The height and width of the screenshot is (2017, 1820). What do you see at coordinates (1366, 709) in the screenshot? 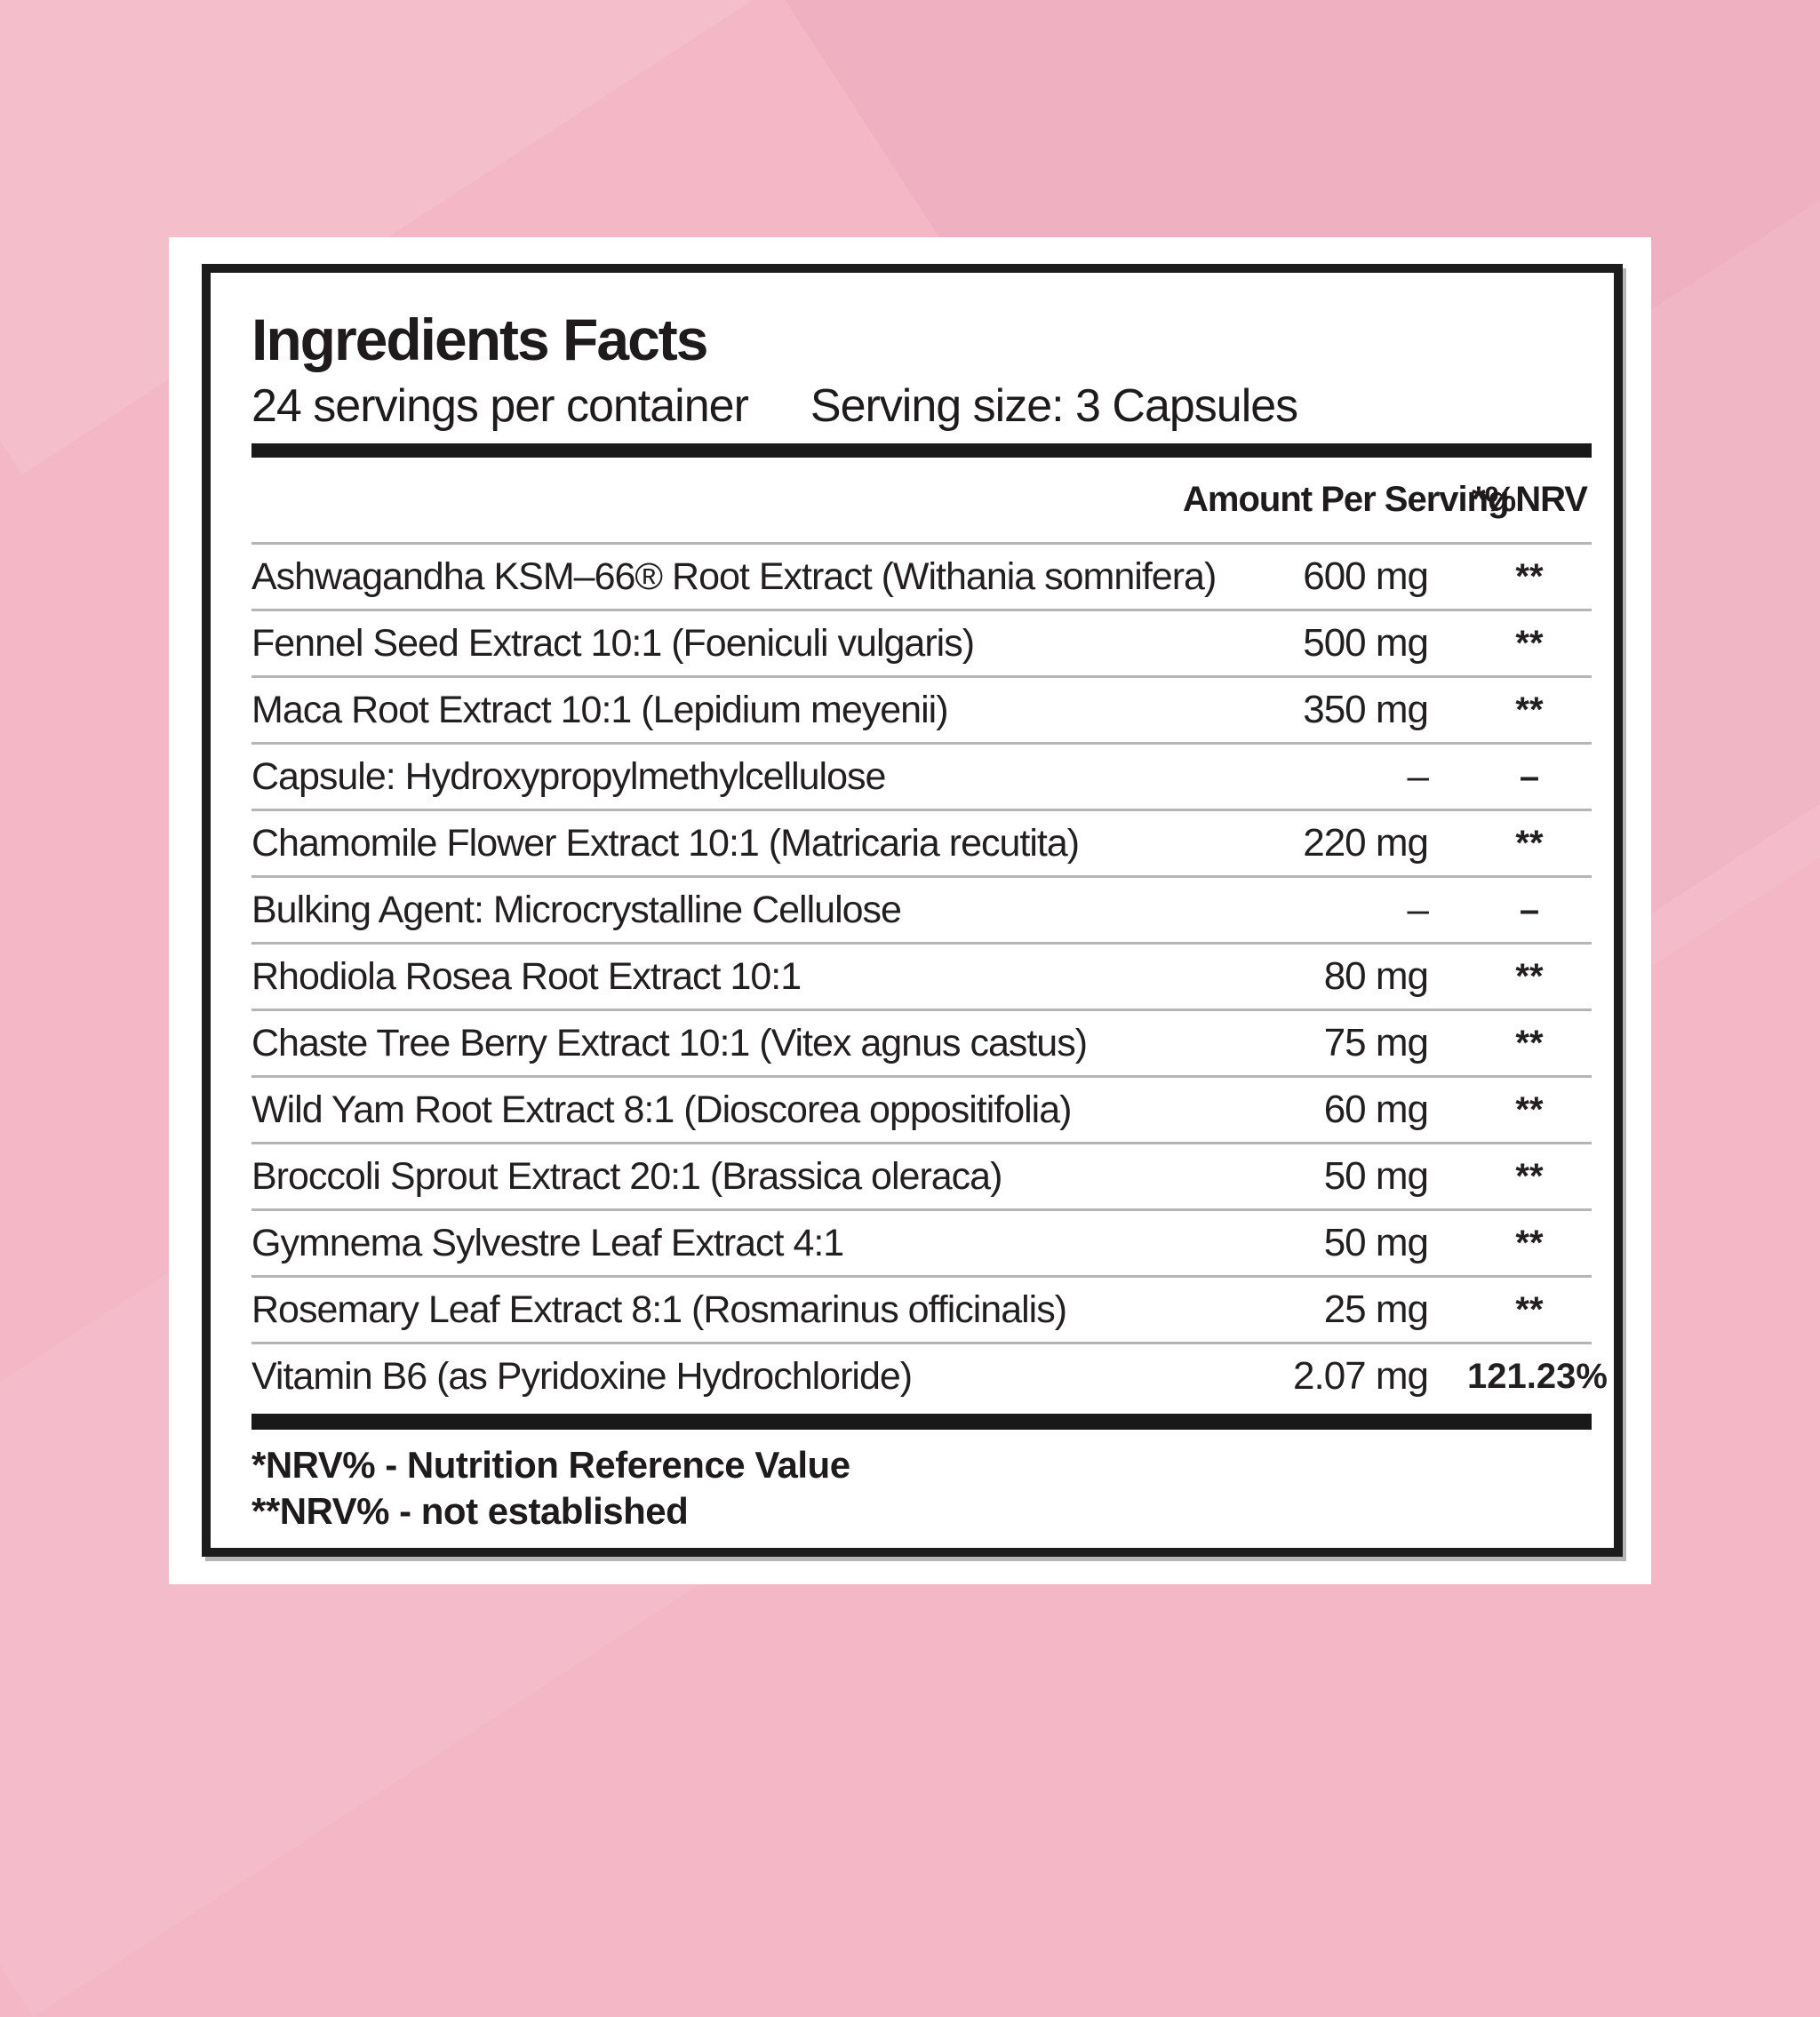
I see `ingredient-amount: 350 mg` at bounding box center [1366, 709].